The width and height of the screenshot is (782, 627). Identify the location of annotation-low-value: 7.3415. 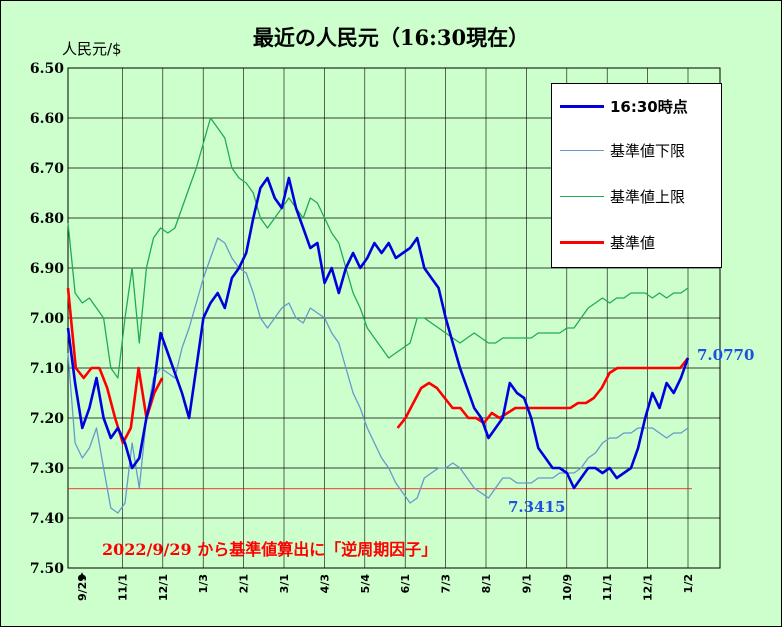
(537, 507).